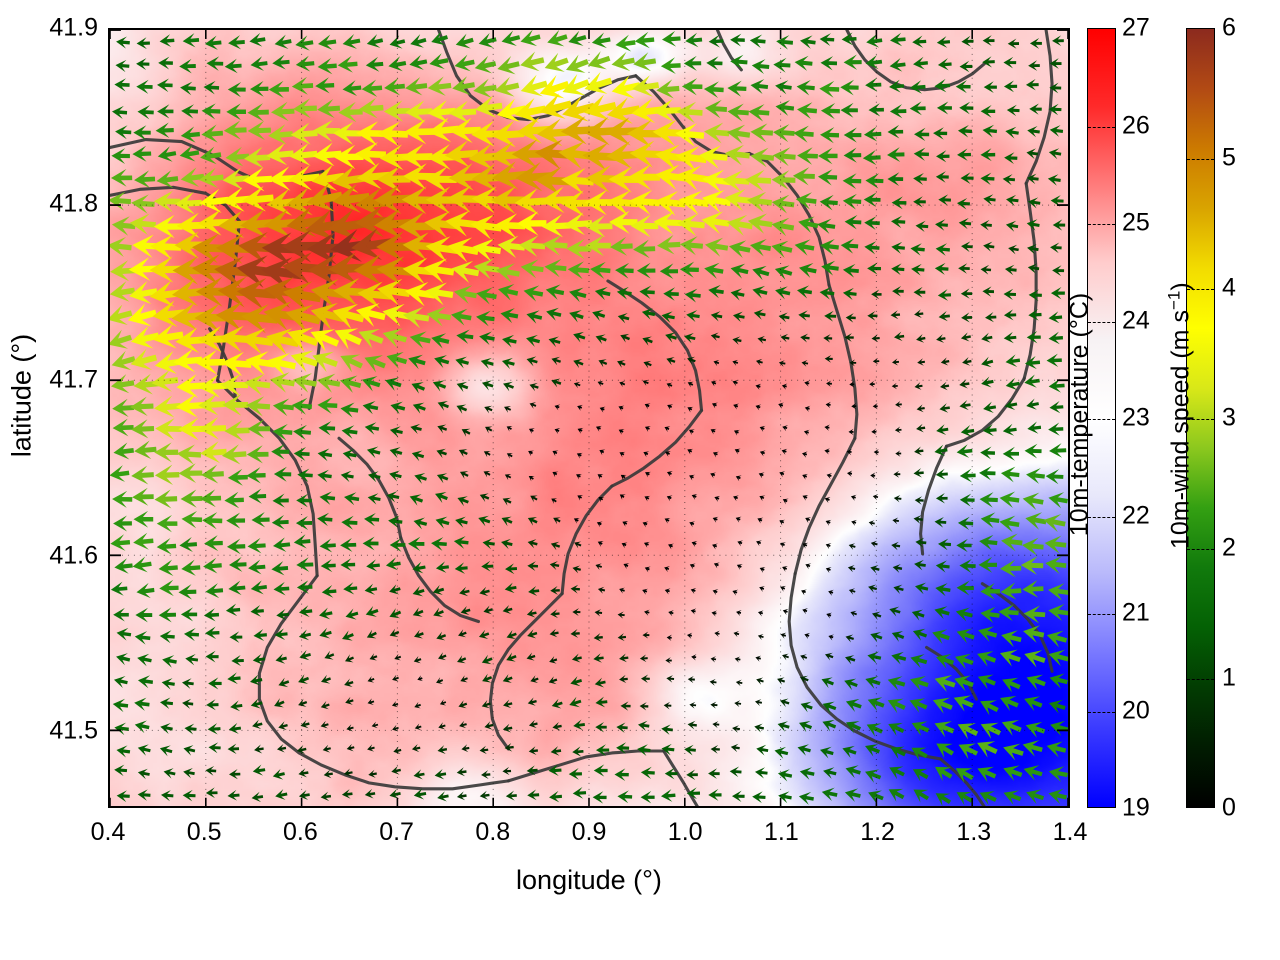  Describe the element at coordinates (1136, 710) in the screenshot. I see `colorbar-tick-label: 20` at that location.